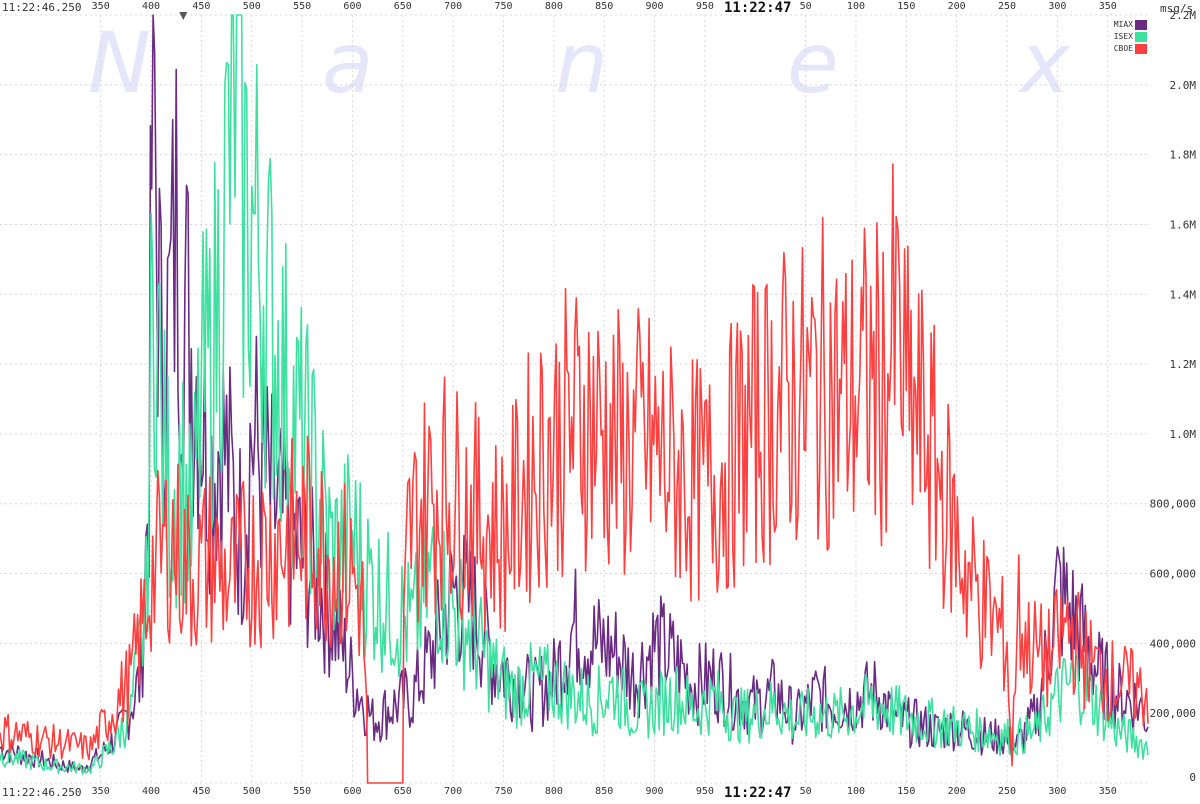 The image size is (1200, 804). Describe the element at coordinates (352, 6) in the screenshot. I see `x-tick-label-top: 600` at that location.